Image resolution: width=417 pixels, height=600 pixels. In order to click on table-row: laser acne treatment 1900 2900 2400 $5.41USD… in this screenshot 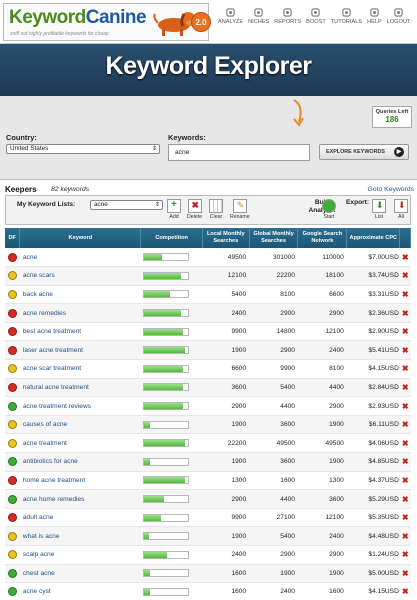, I will do `click(208, 350)`.